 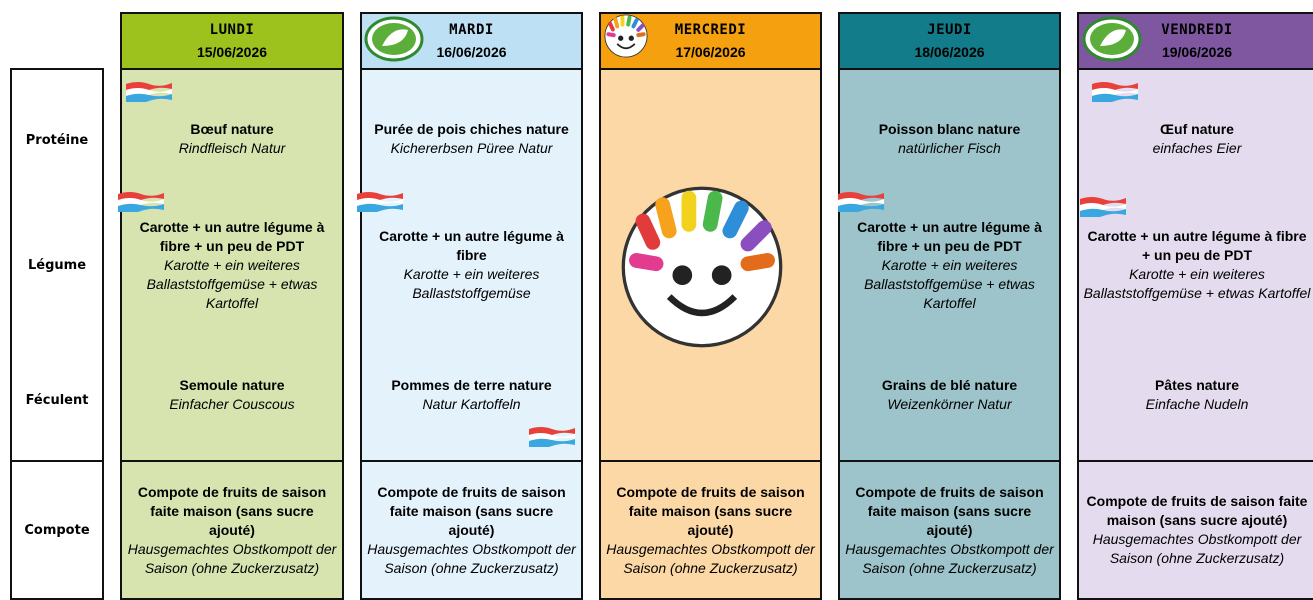 What do you see at coordinates (471, 52) in the screenshot?
I see `day-date: 16/06/2026` at bounding box center [471, 52].